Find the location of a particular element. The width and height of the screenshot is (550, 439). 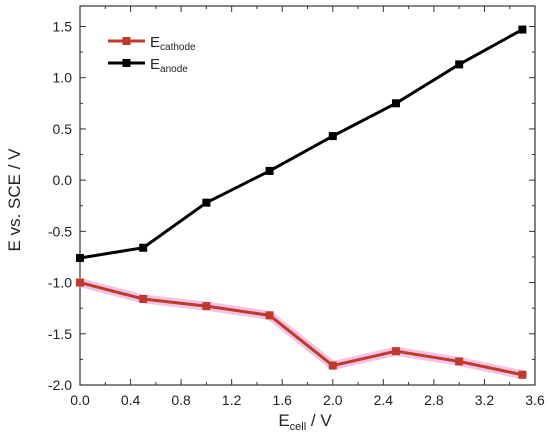

legend-item-anode: Eanode is located at coordinates (148, 65).